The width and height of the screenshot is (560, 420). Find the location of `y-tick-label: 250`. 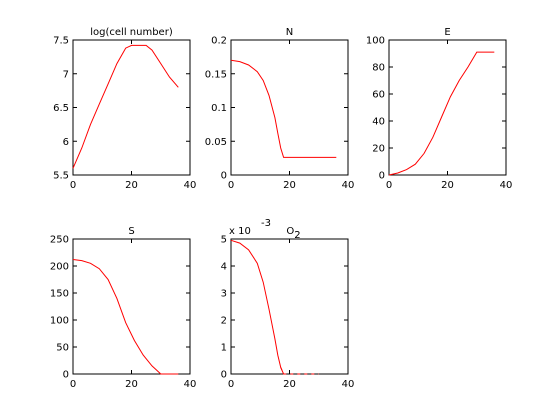

y-tick-label: 250 is located at coordinates (59, 240).